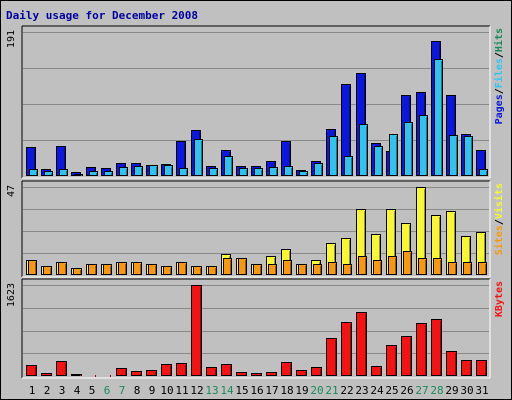  What do you see at coordinates (499, 40) in the screenshot?
I see `legend-entry: Hits` at bounding box center [499, 40].